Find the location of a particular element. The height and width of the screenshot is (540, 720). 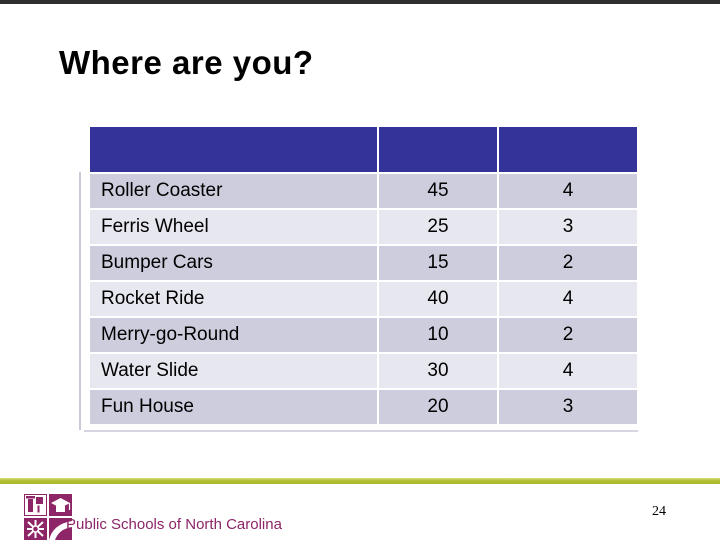

top-bar is located at coordinates (360, 2).